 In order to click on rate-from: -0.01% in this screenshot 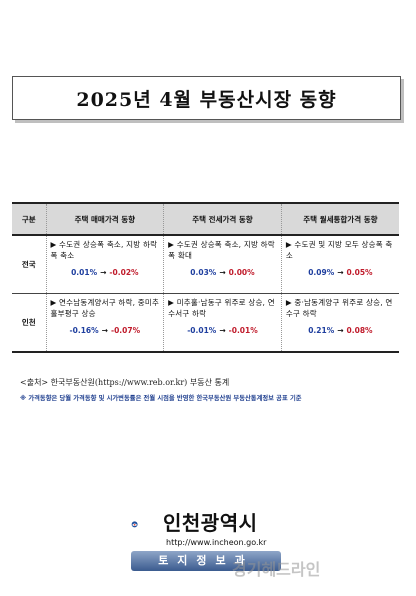, I will do `click(202, 330)`.